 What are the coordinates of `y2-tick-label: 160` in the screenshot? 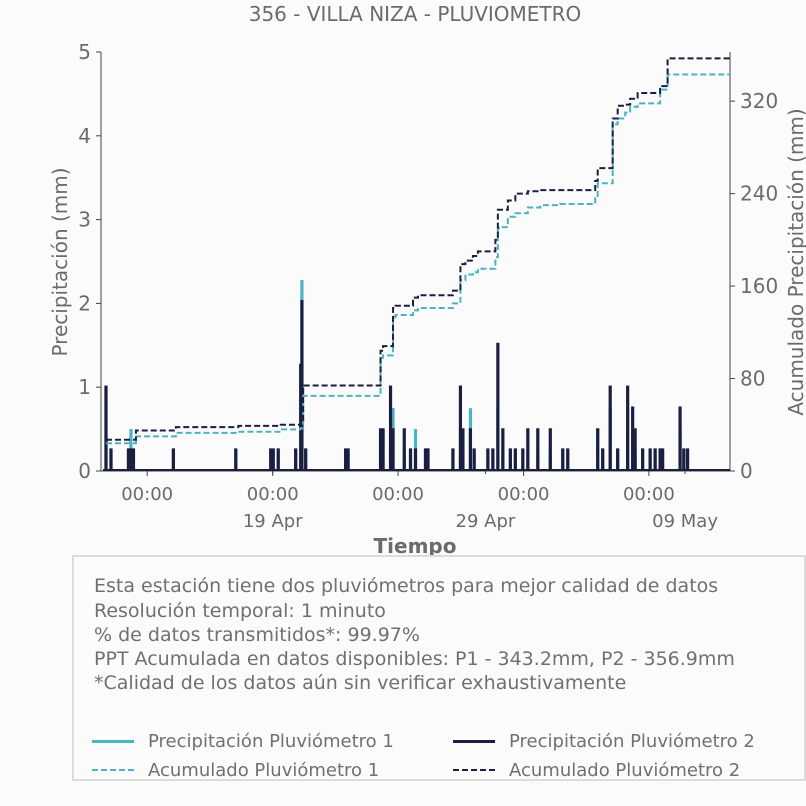 It's located at (759, 286).